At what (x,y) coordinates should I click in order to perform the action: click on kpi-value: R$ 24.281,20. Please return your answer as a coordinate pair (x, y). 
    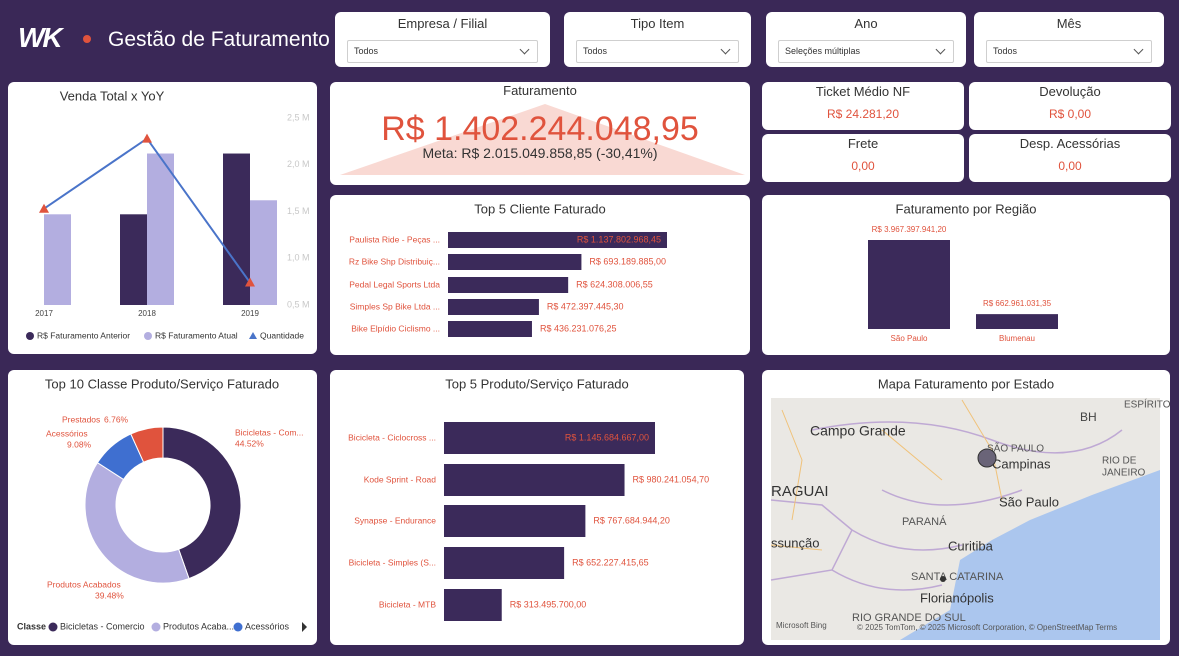
    Looking at the image, I should click on (863, 114).